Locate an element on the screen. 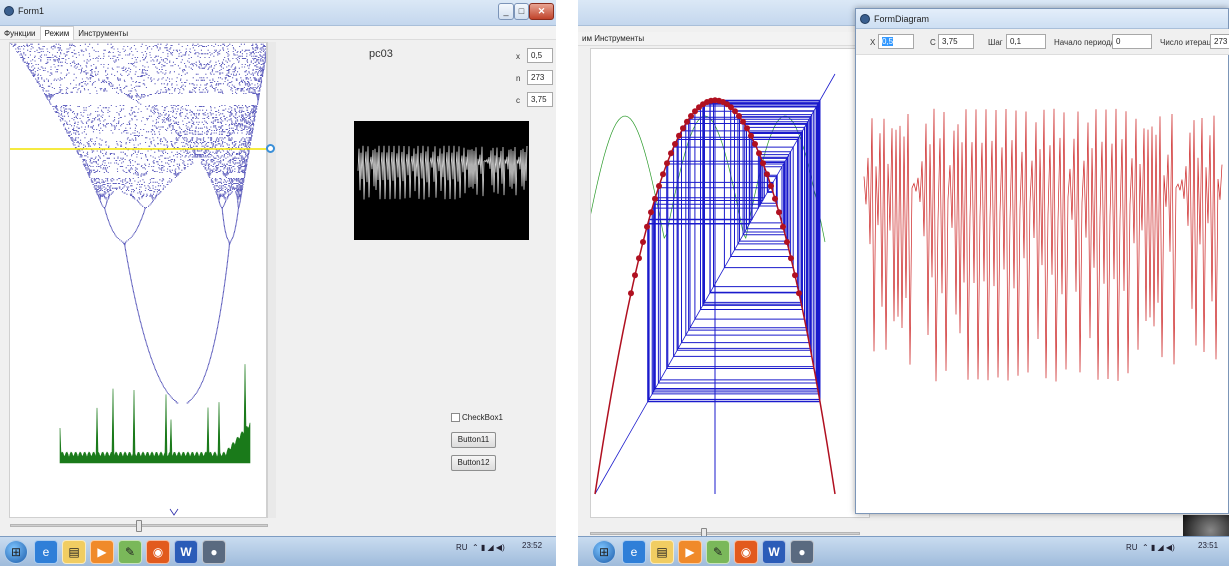  menu-mode: Режим is located at coordinates (57, 33).